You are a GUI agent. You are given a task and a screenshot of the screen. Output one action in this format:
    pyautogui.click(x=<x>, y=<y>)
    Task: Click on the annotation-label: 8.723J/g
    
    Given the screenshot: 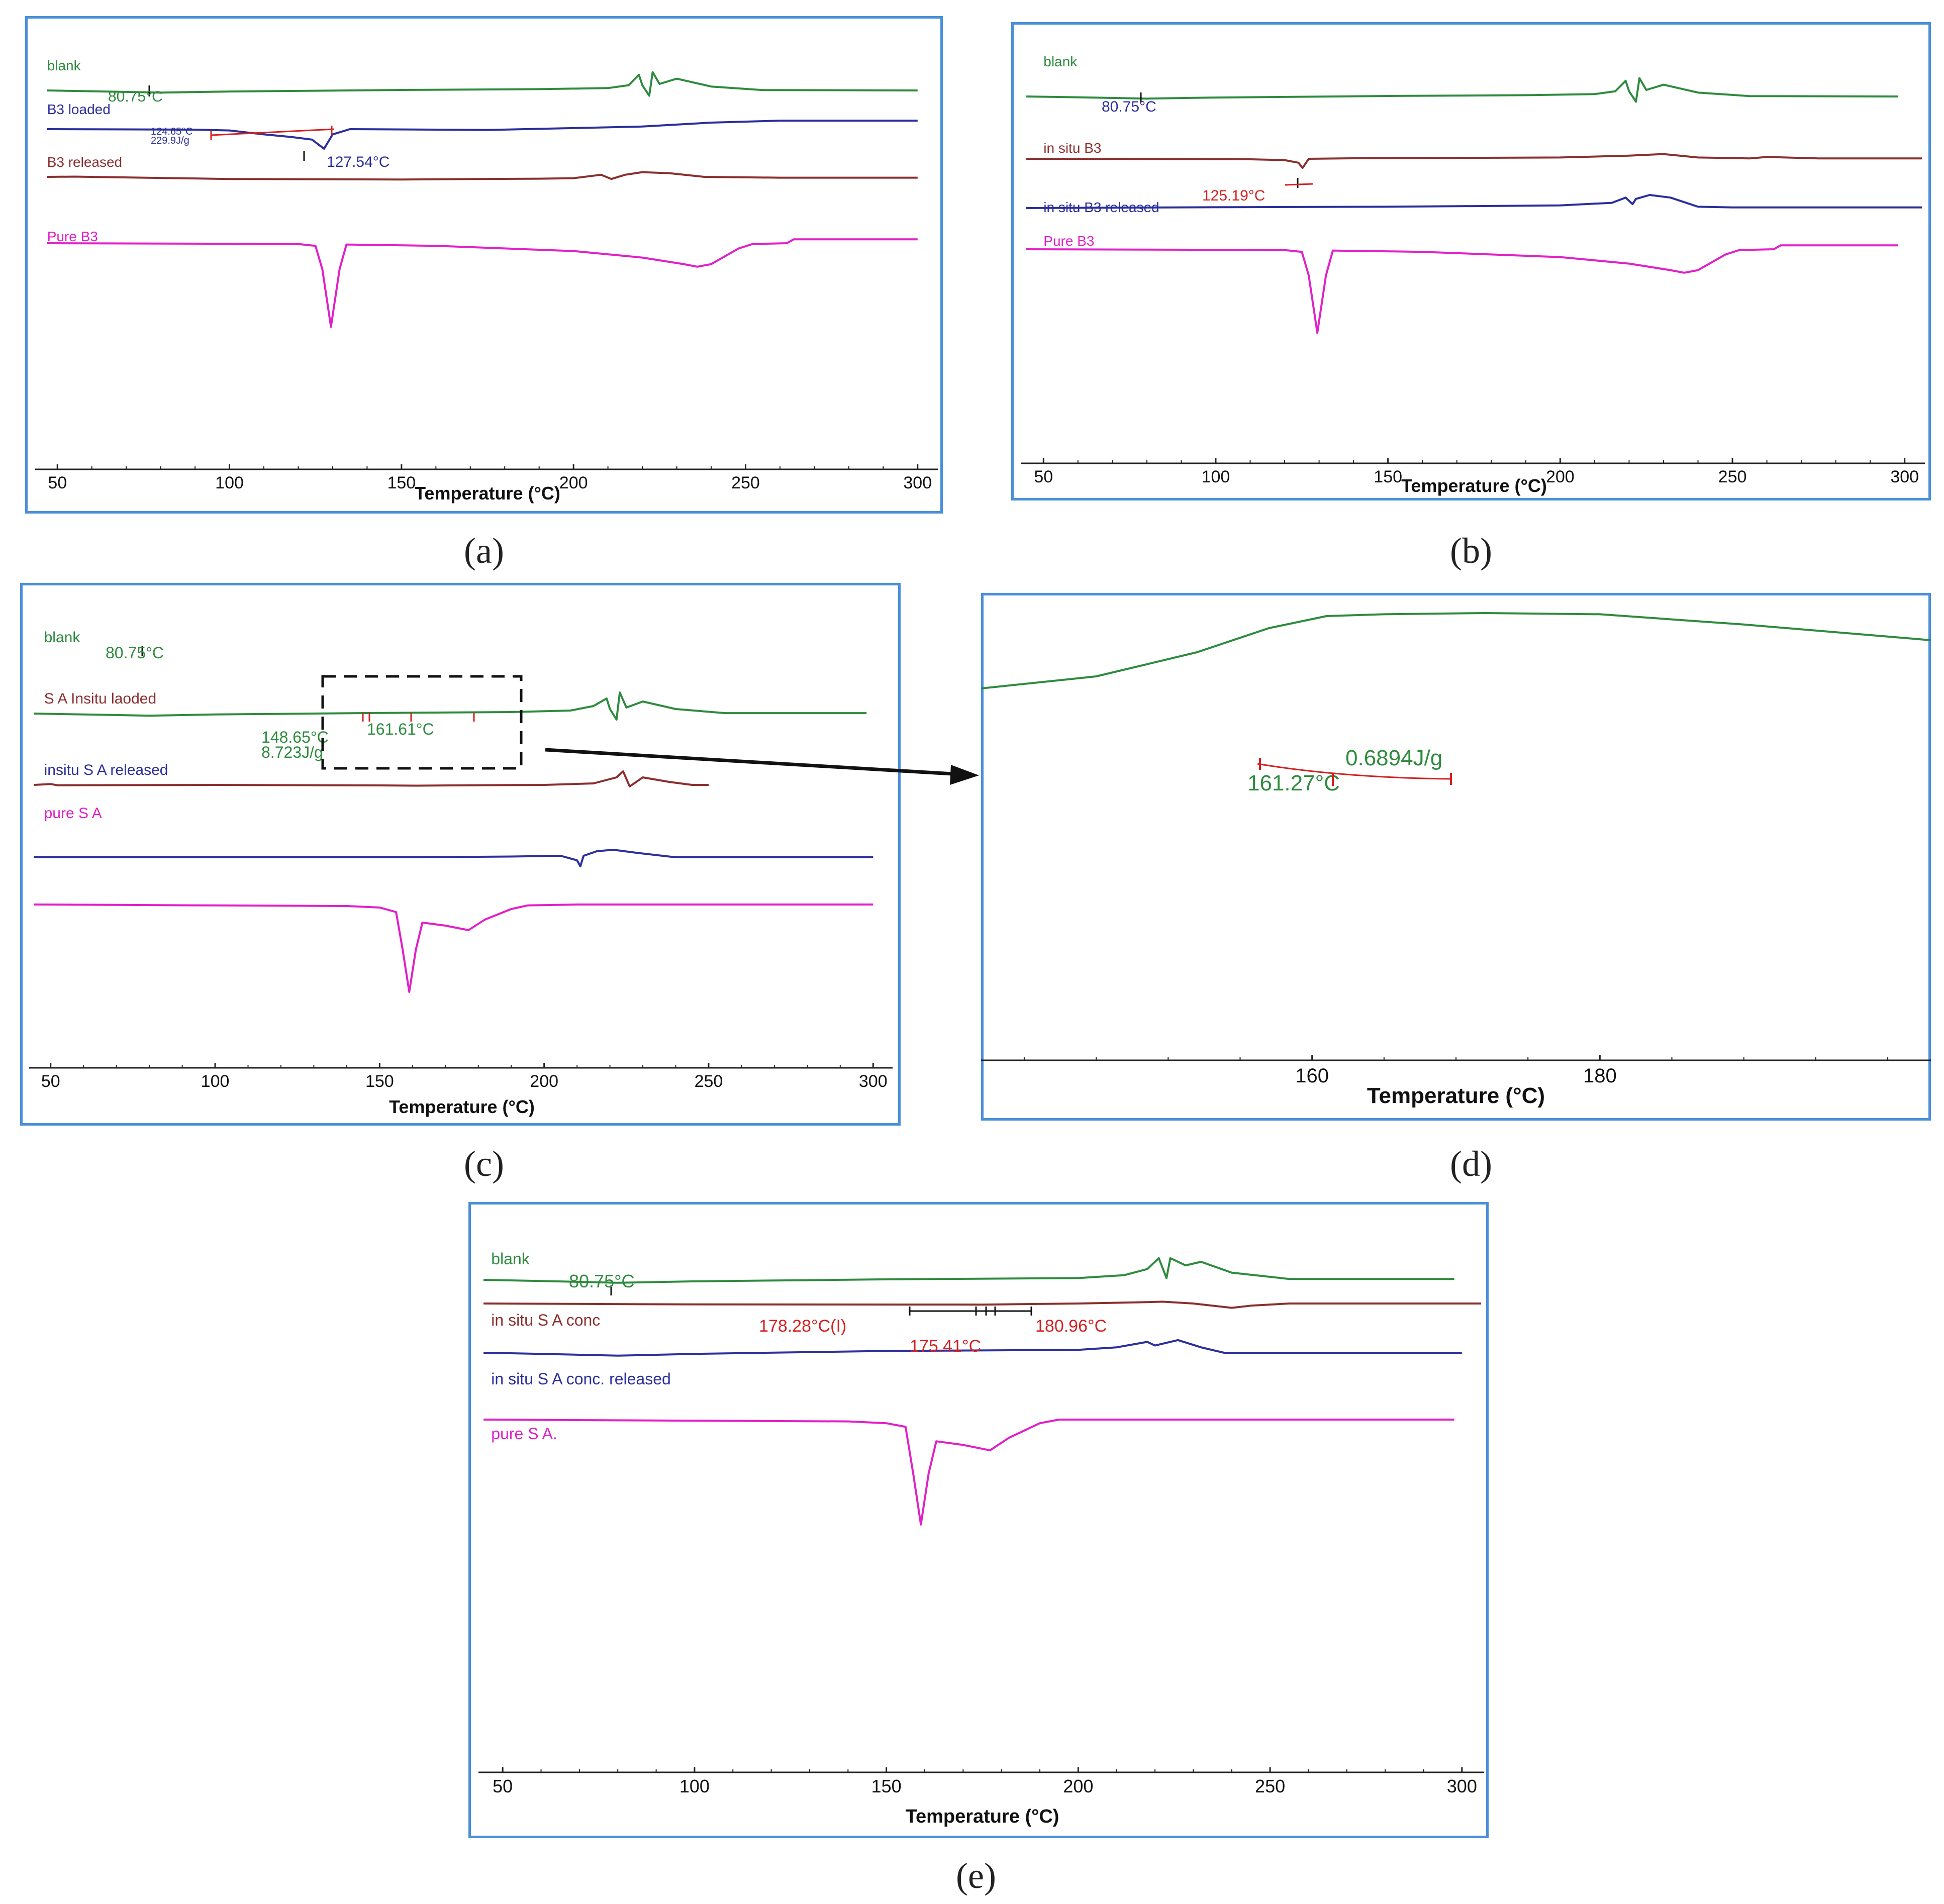 What is the action you would take?
    pyautogui.click(x=292, y=752)
    